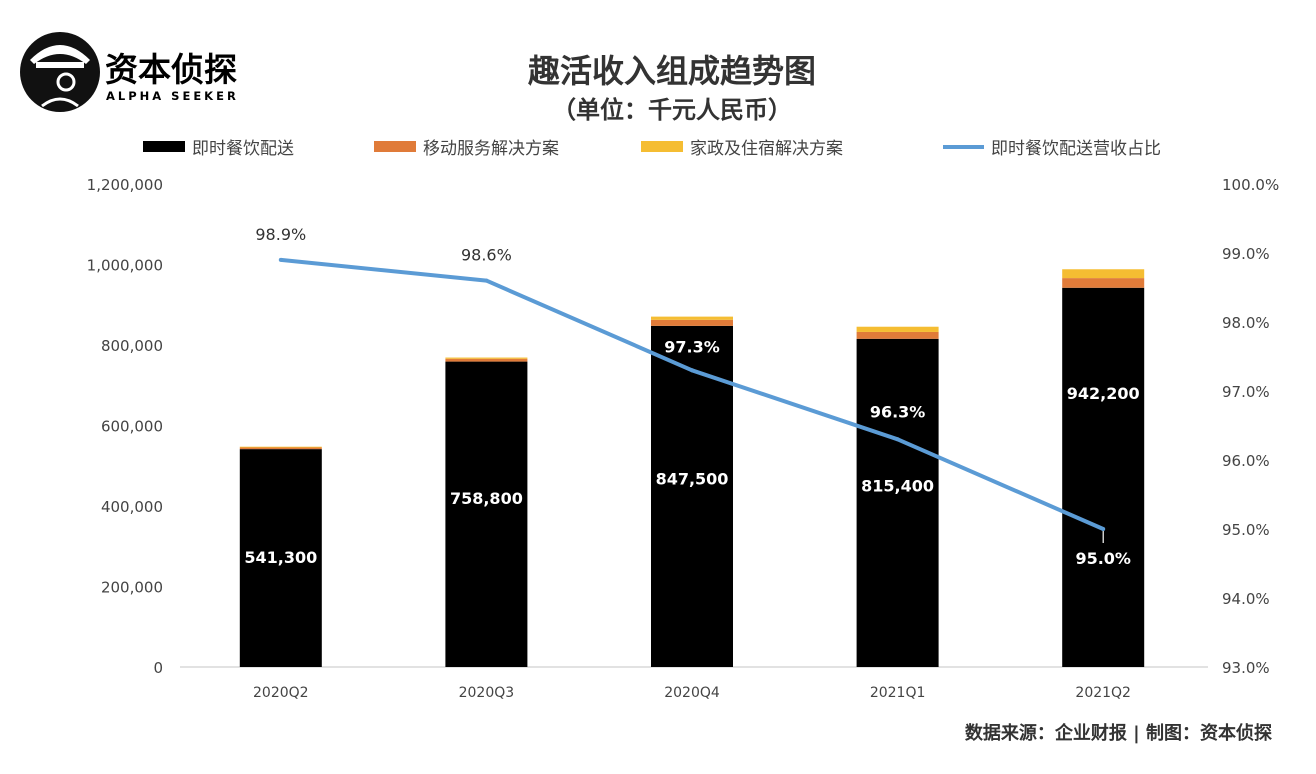 This screenshot has height=774, width=1316. I want to click on legend-label-housekeeping: 家政及住宿解决方案, so click(766, 149).